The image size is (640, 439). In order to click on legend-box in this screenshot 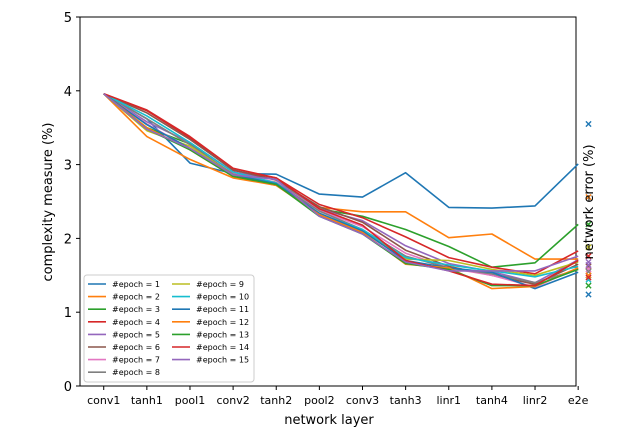, I will do `click(169, 328)`.